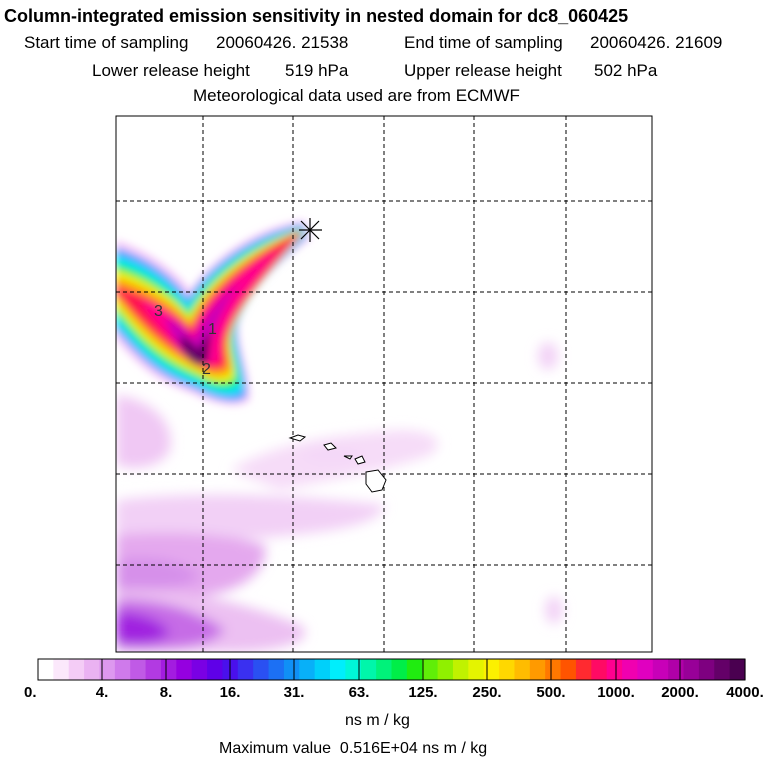  What do you see at coordinates (213, 313) in the screenshot?
I see `plume-bands` at bounding box center [213, 313].